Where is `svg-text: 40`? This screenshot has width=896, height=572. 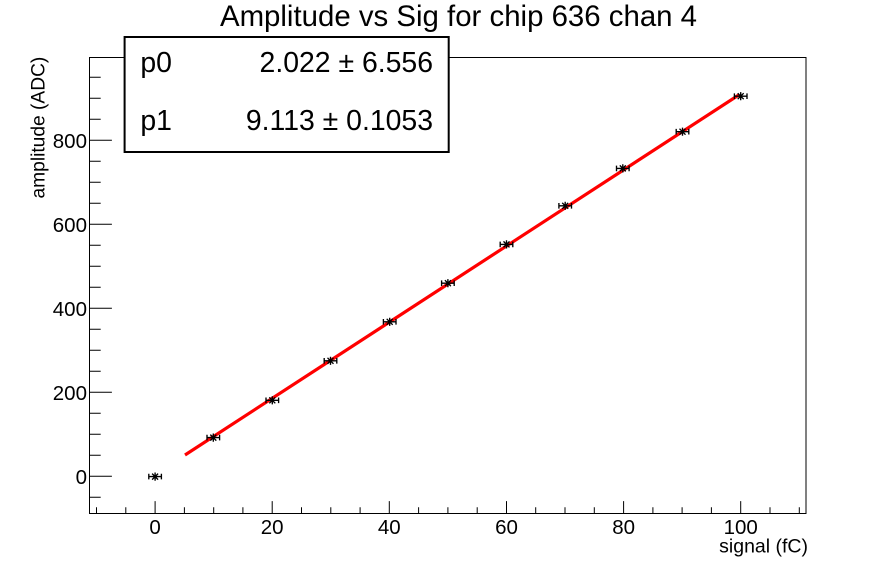
svg-text: 40 is located at coordinates (389, 527).